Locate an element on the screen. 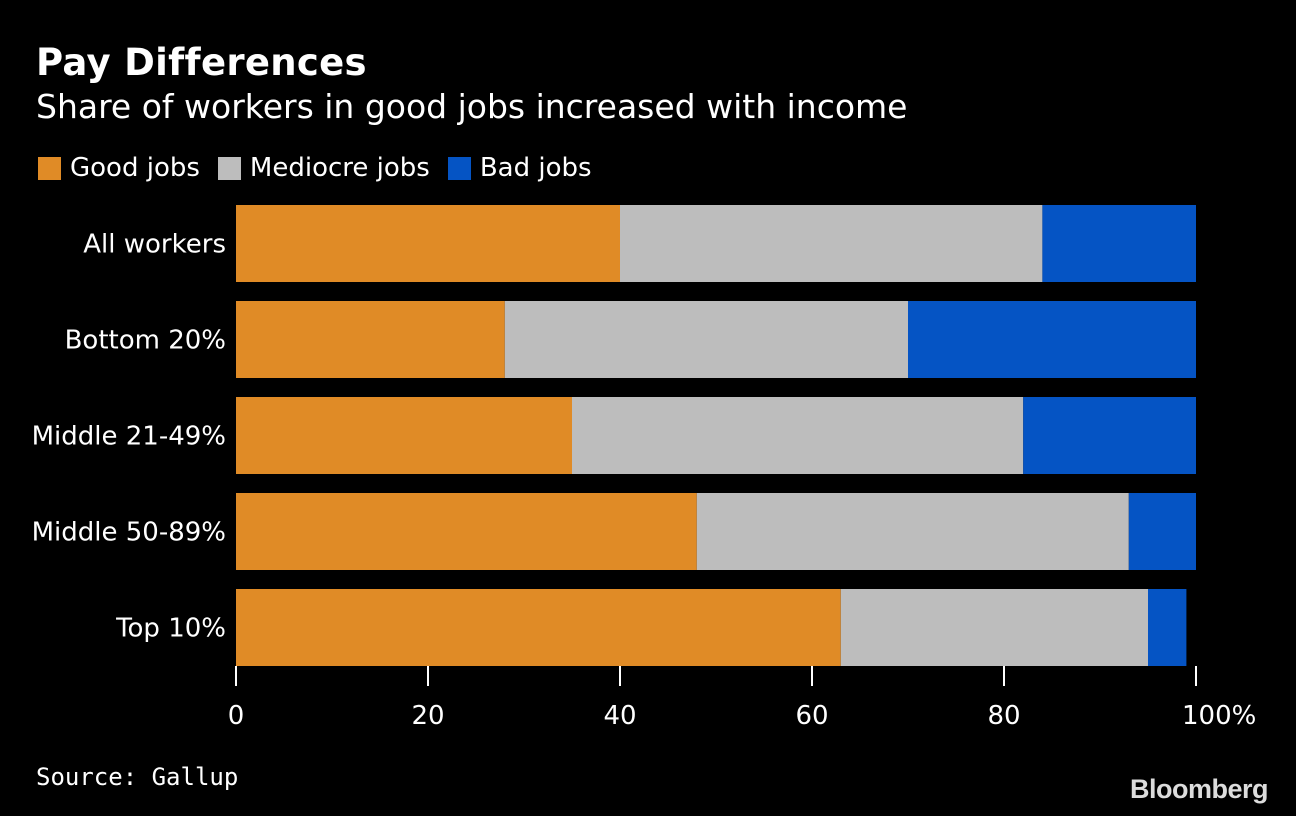 The width and height of the screenshot is (1296, 816). legend-swatch-bad is located at coordinates (459, 168).